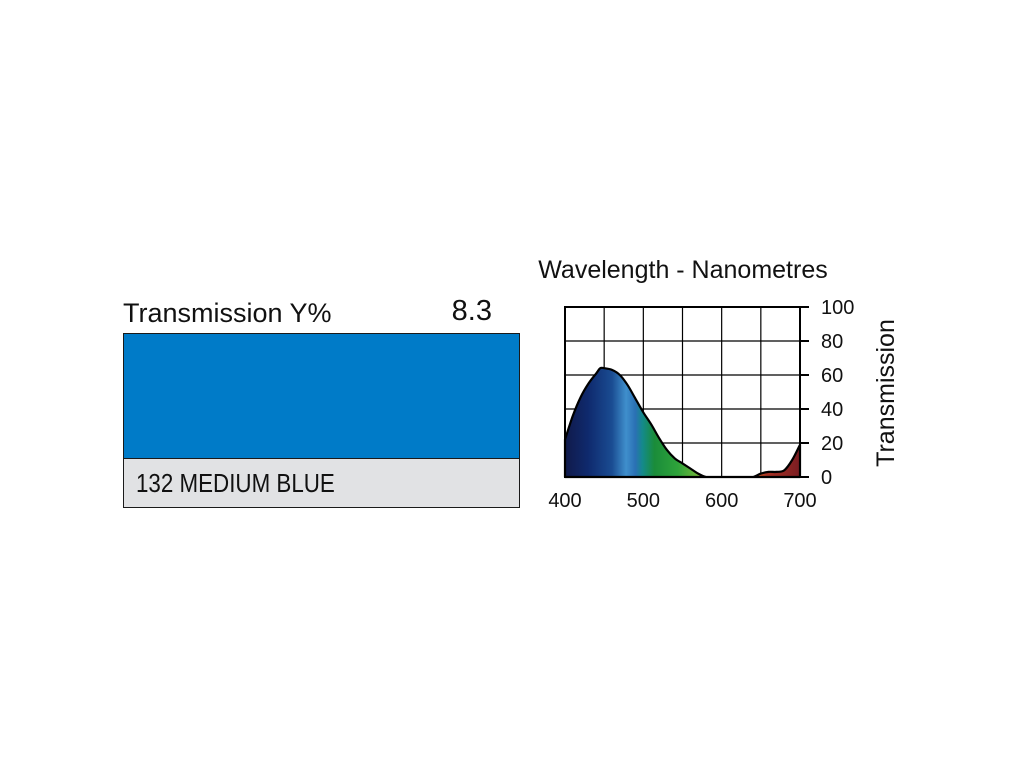 This screenshot has height=768, width=1024. Describe the element at coordinates (682, 422) in the screenshot. I see `transmission-area` at that location.